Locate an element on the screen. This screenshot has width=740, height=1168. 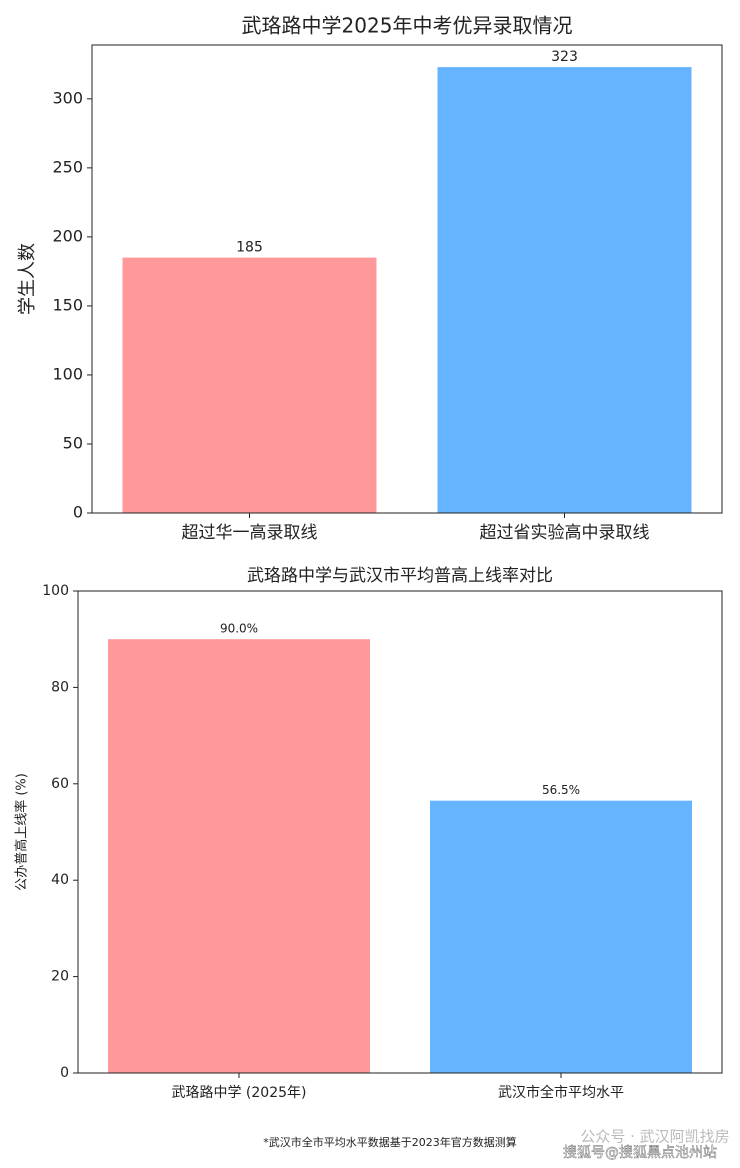
data-label: 185 is located at coordinates (249, 248).